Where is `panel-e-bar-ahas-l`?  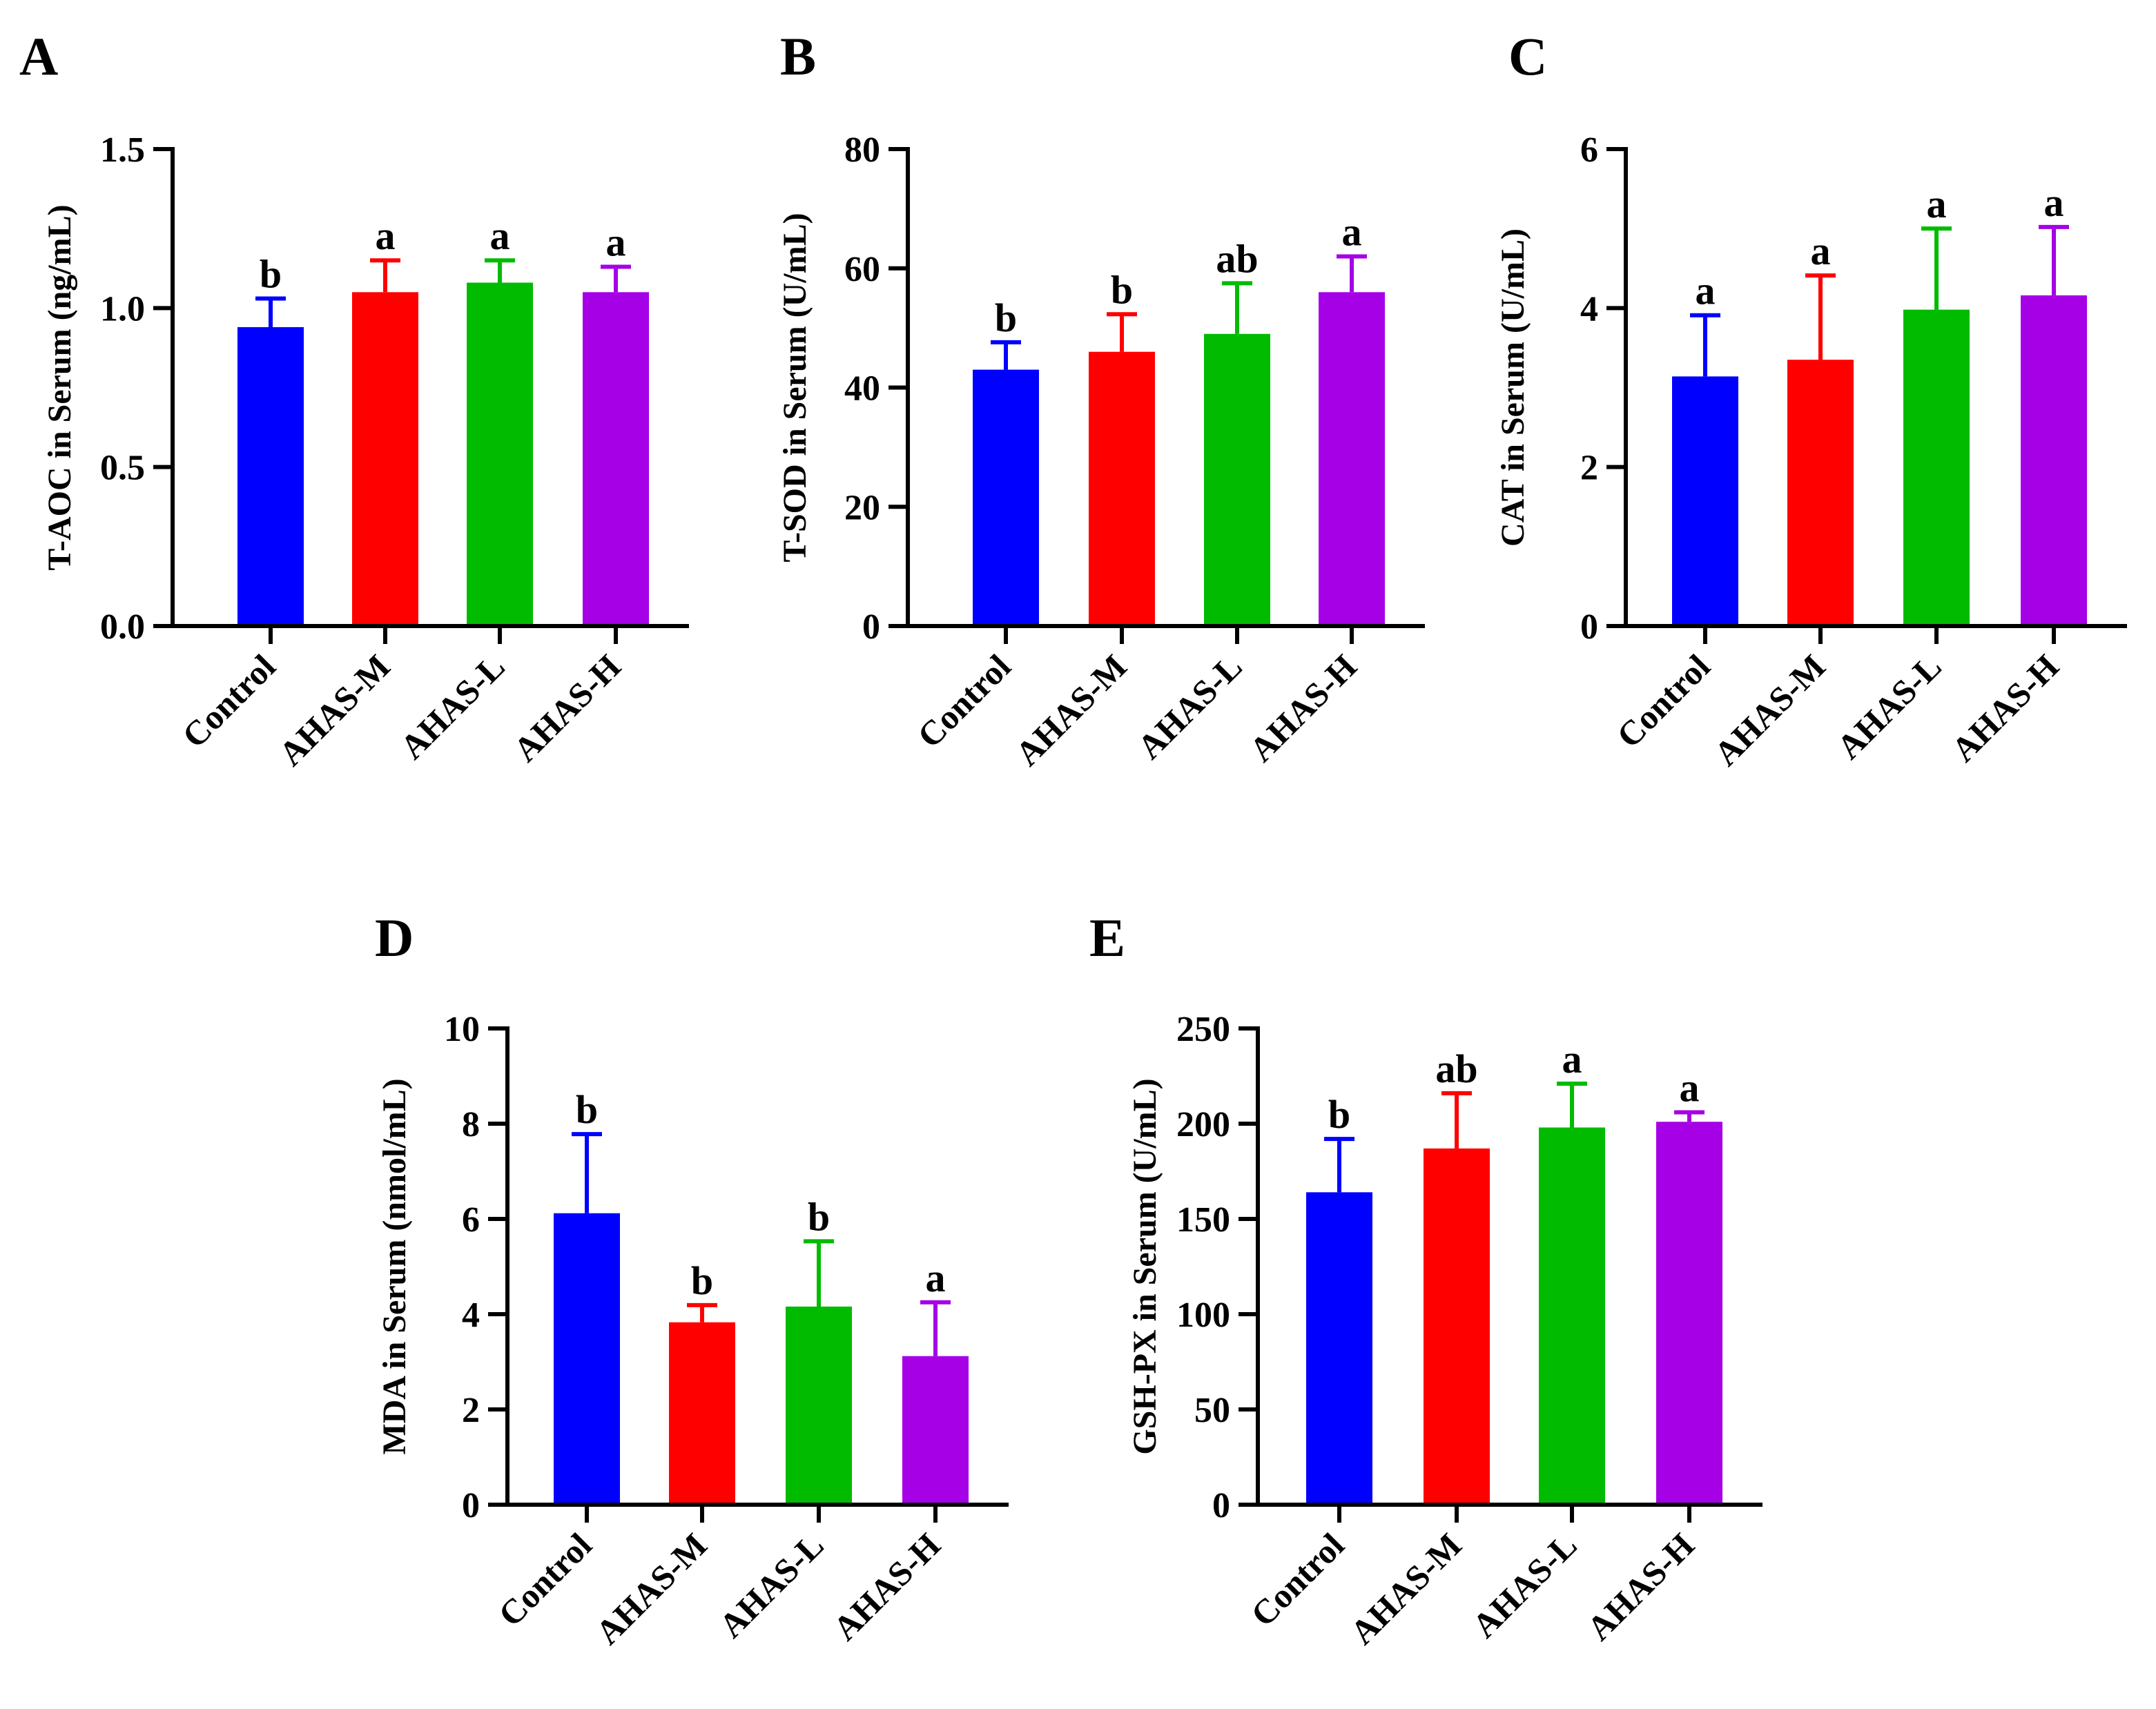
panel-e-bar-ahas-l is located at coordinates (1572, 1316).